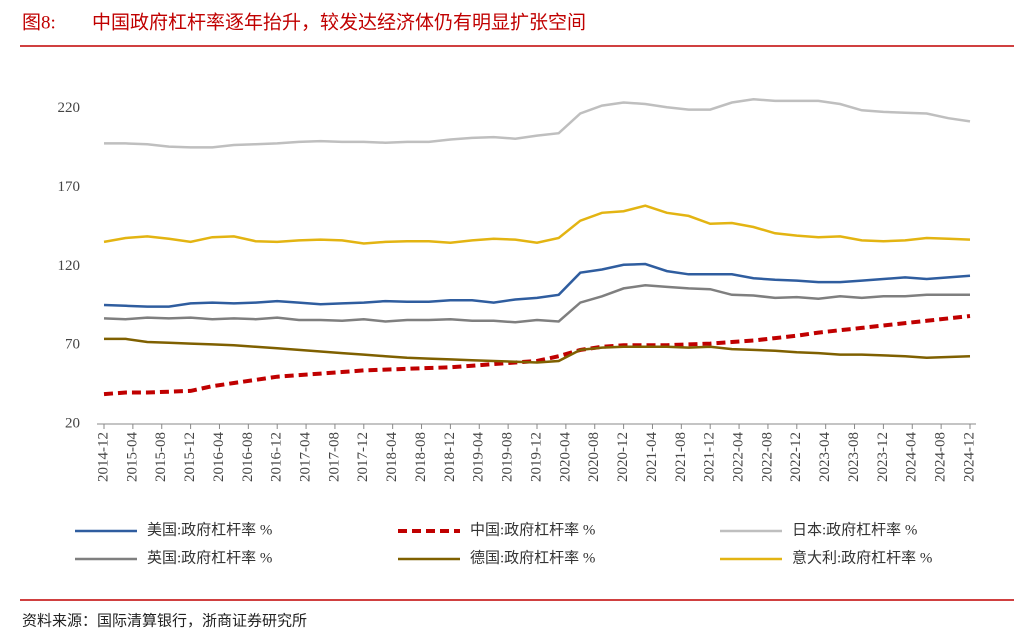  Describe the element at coordinates (450, 457) in the screenshot. I see `x-tick-label: 2018-12` at that location.